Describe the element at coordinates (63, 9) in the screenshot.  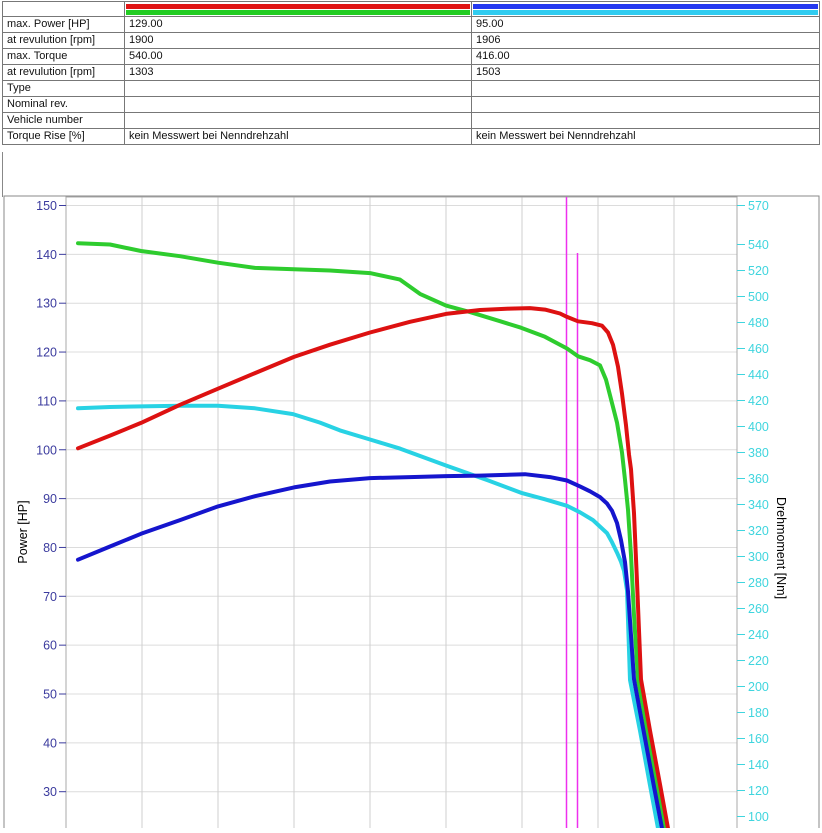
I see `header-empty-cell` at that location.